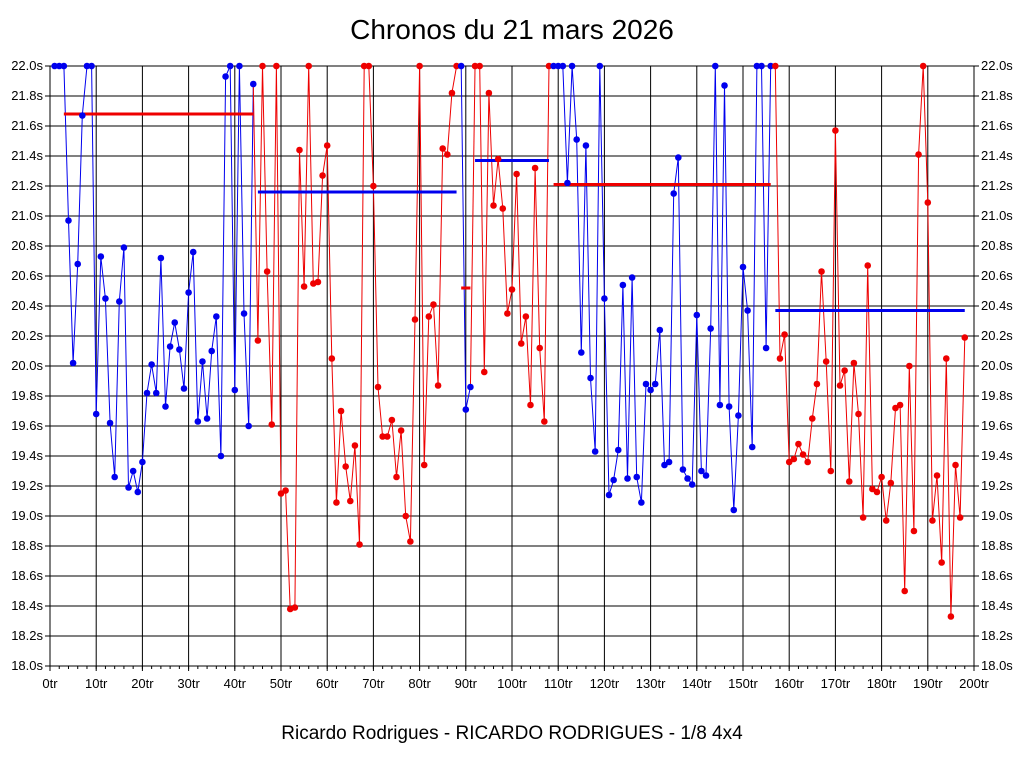  What do you see at coordinates (789, 683) in the screenshot?
I see `x-tick-label: 160tr` at bounding box center [789, 683].